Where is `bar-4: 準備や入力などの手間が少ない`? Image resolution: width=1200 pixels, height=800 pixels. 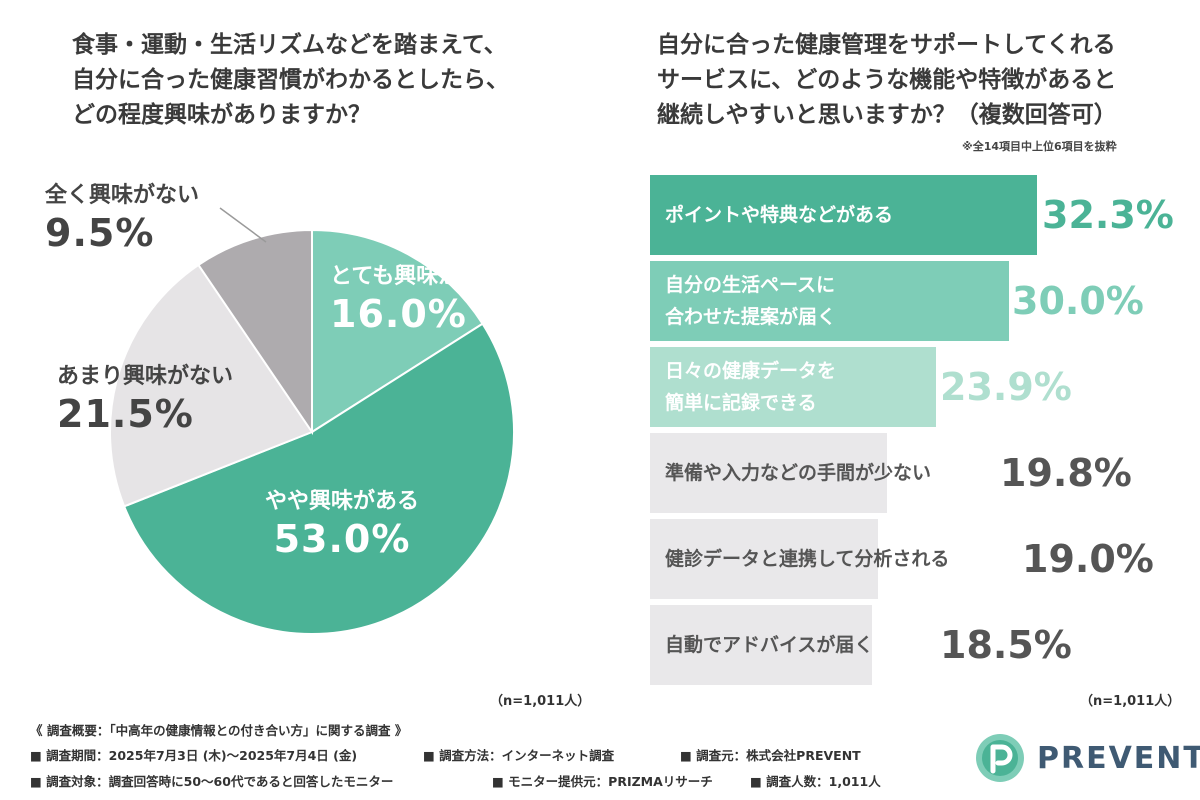
bar-4: 準備や入力などの手間が少ない is located at coordinates (790, 473).